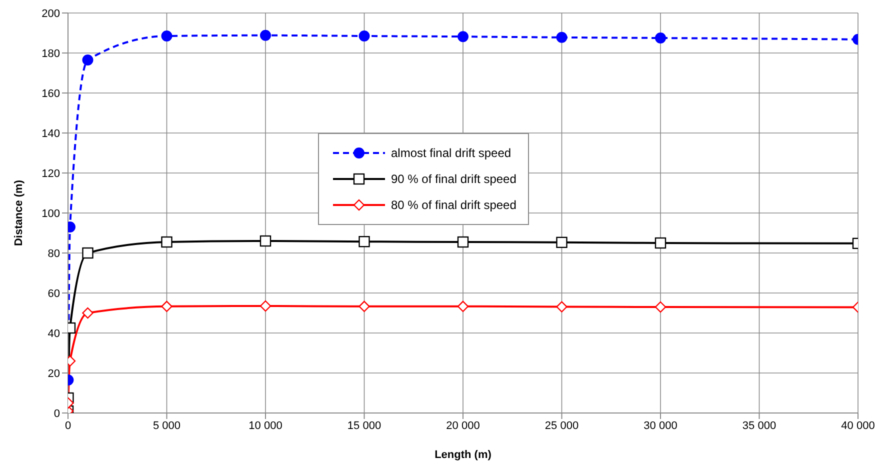 The image size is (885, 475). Describe the element at coordinates (54, 294) in the screenshot. I see `y-tick-label: 60` at that location.